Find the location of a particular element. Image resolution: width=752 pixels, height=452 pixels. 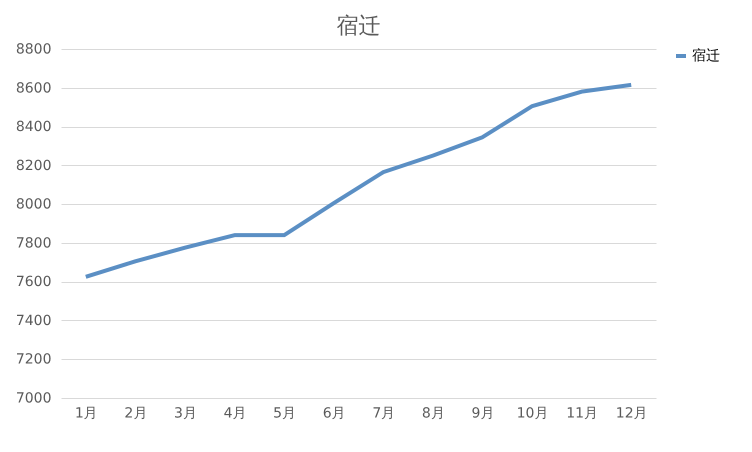

x-tick-label: 7月 is located at coordinates (384, 414).